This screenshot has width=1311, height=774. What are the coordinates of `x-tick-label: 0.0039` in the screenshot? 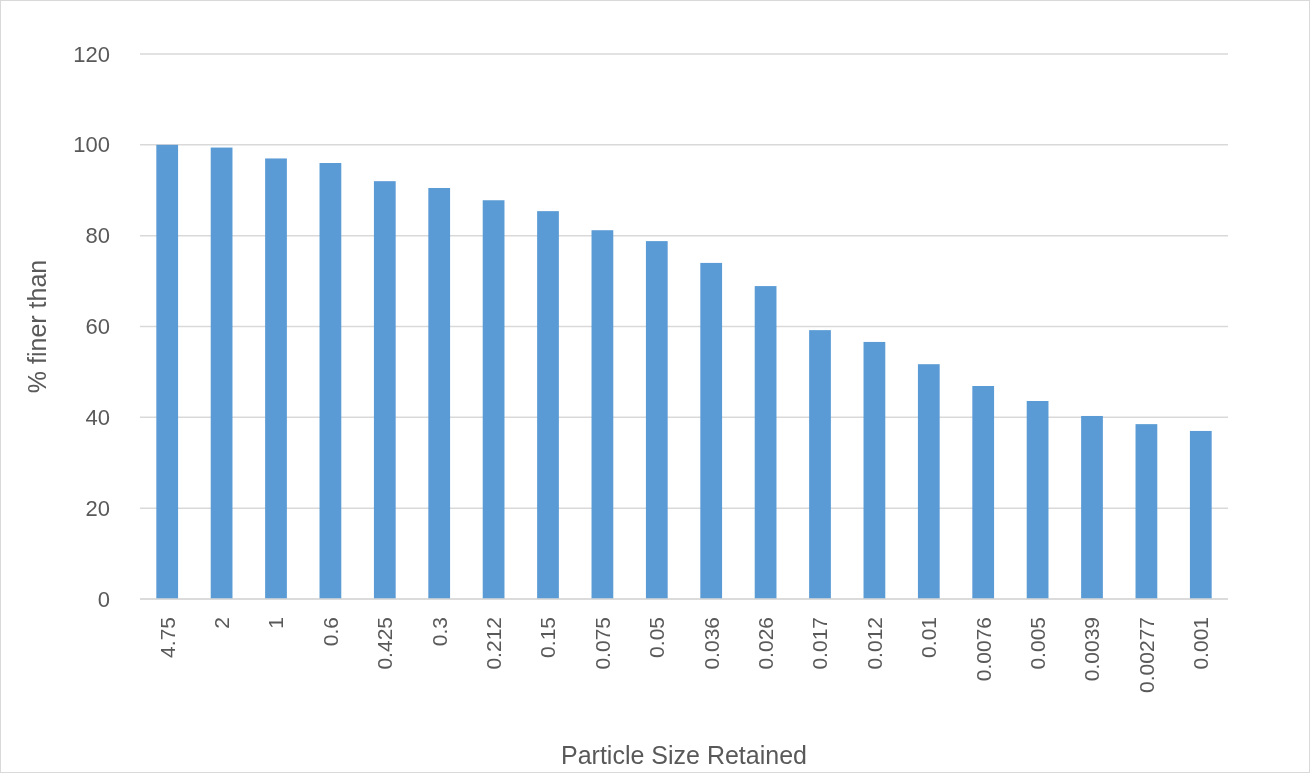 It's located at (1092, 649).